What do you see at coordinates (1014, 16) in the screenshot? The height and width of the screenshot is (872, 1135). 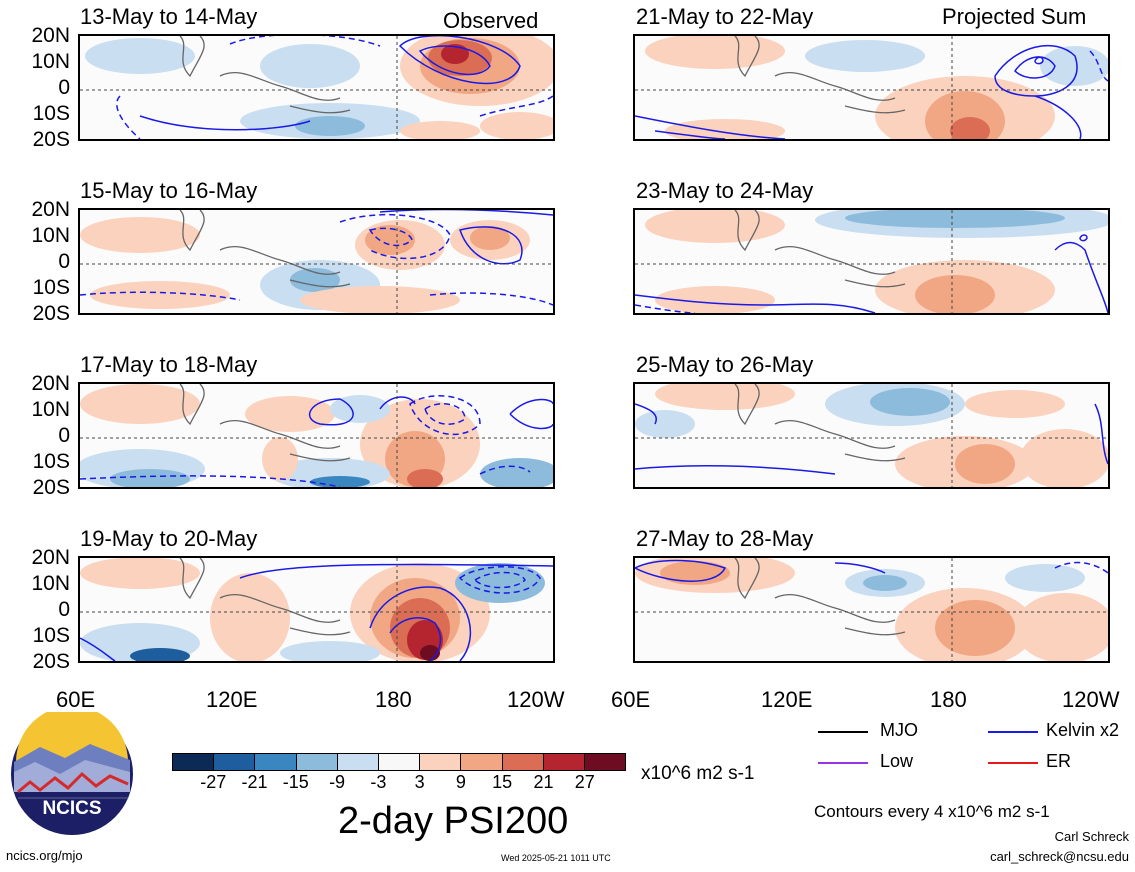 I see `panel-tag-projected: Projected Sum` at bounding box center [1014, 16].